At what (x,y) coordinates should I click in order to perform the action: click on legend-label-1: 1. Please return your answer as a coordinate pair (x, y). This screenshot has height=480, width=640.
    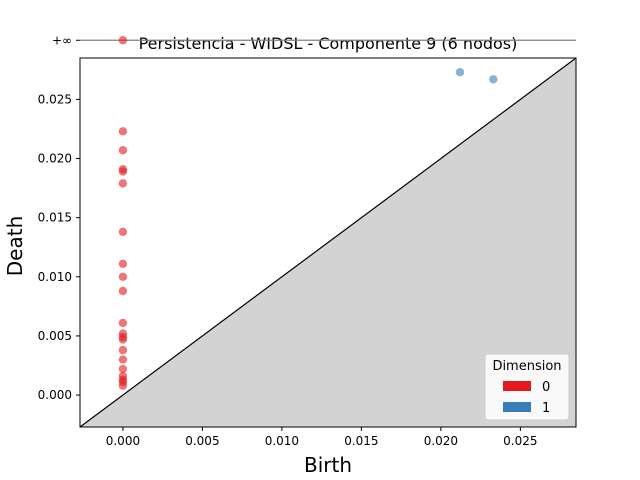
    Looking at the image, I should click on (546, 408).